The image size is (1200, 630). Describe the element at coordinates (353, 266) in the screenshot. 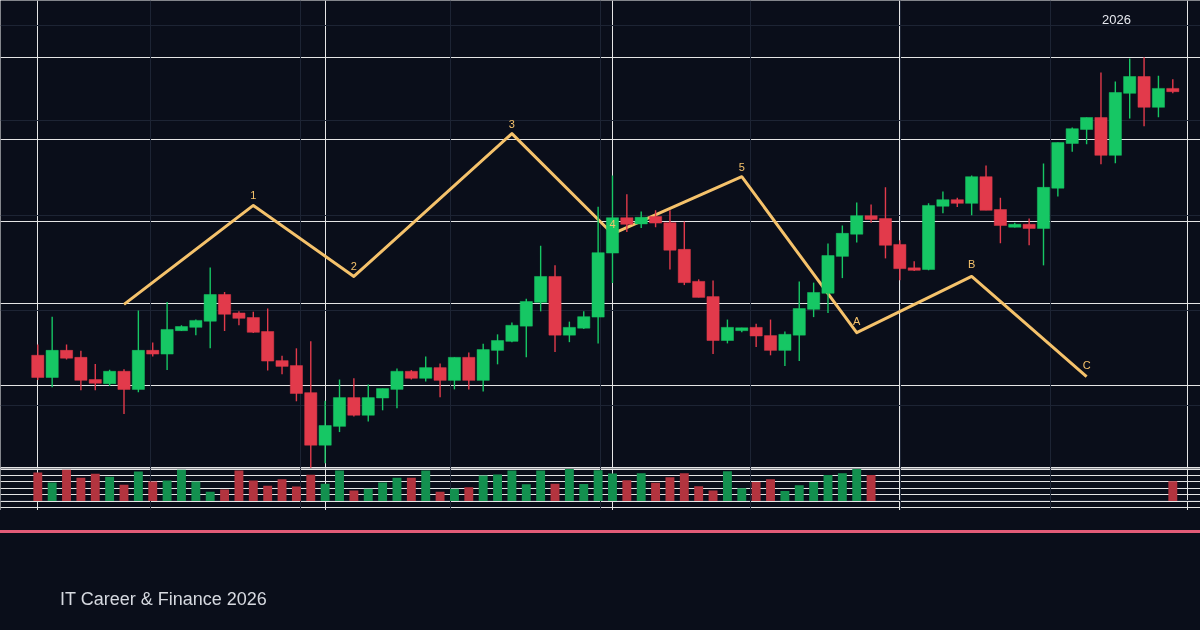

I see `annotation: 2` at that location.